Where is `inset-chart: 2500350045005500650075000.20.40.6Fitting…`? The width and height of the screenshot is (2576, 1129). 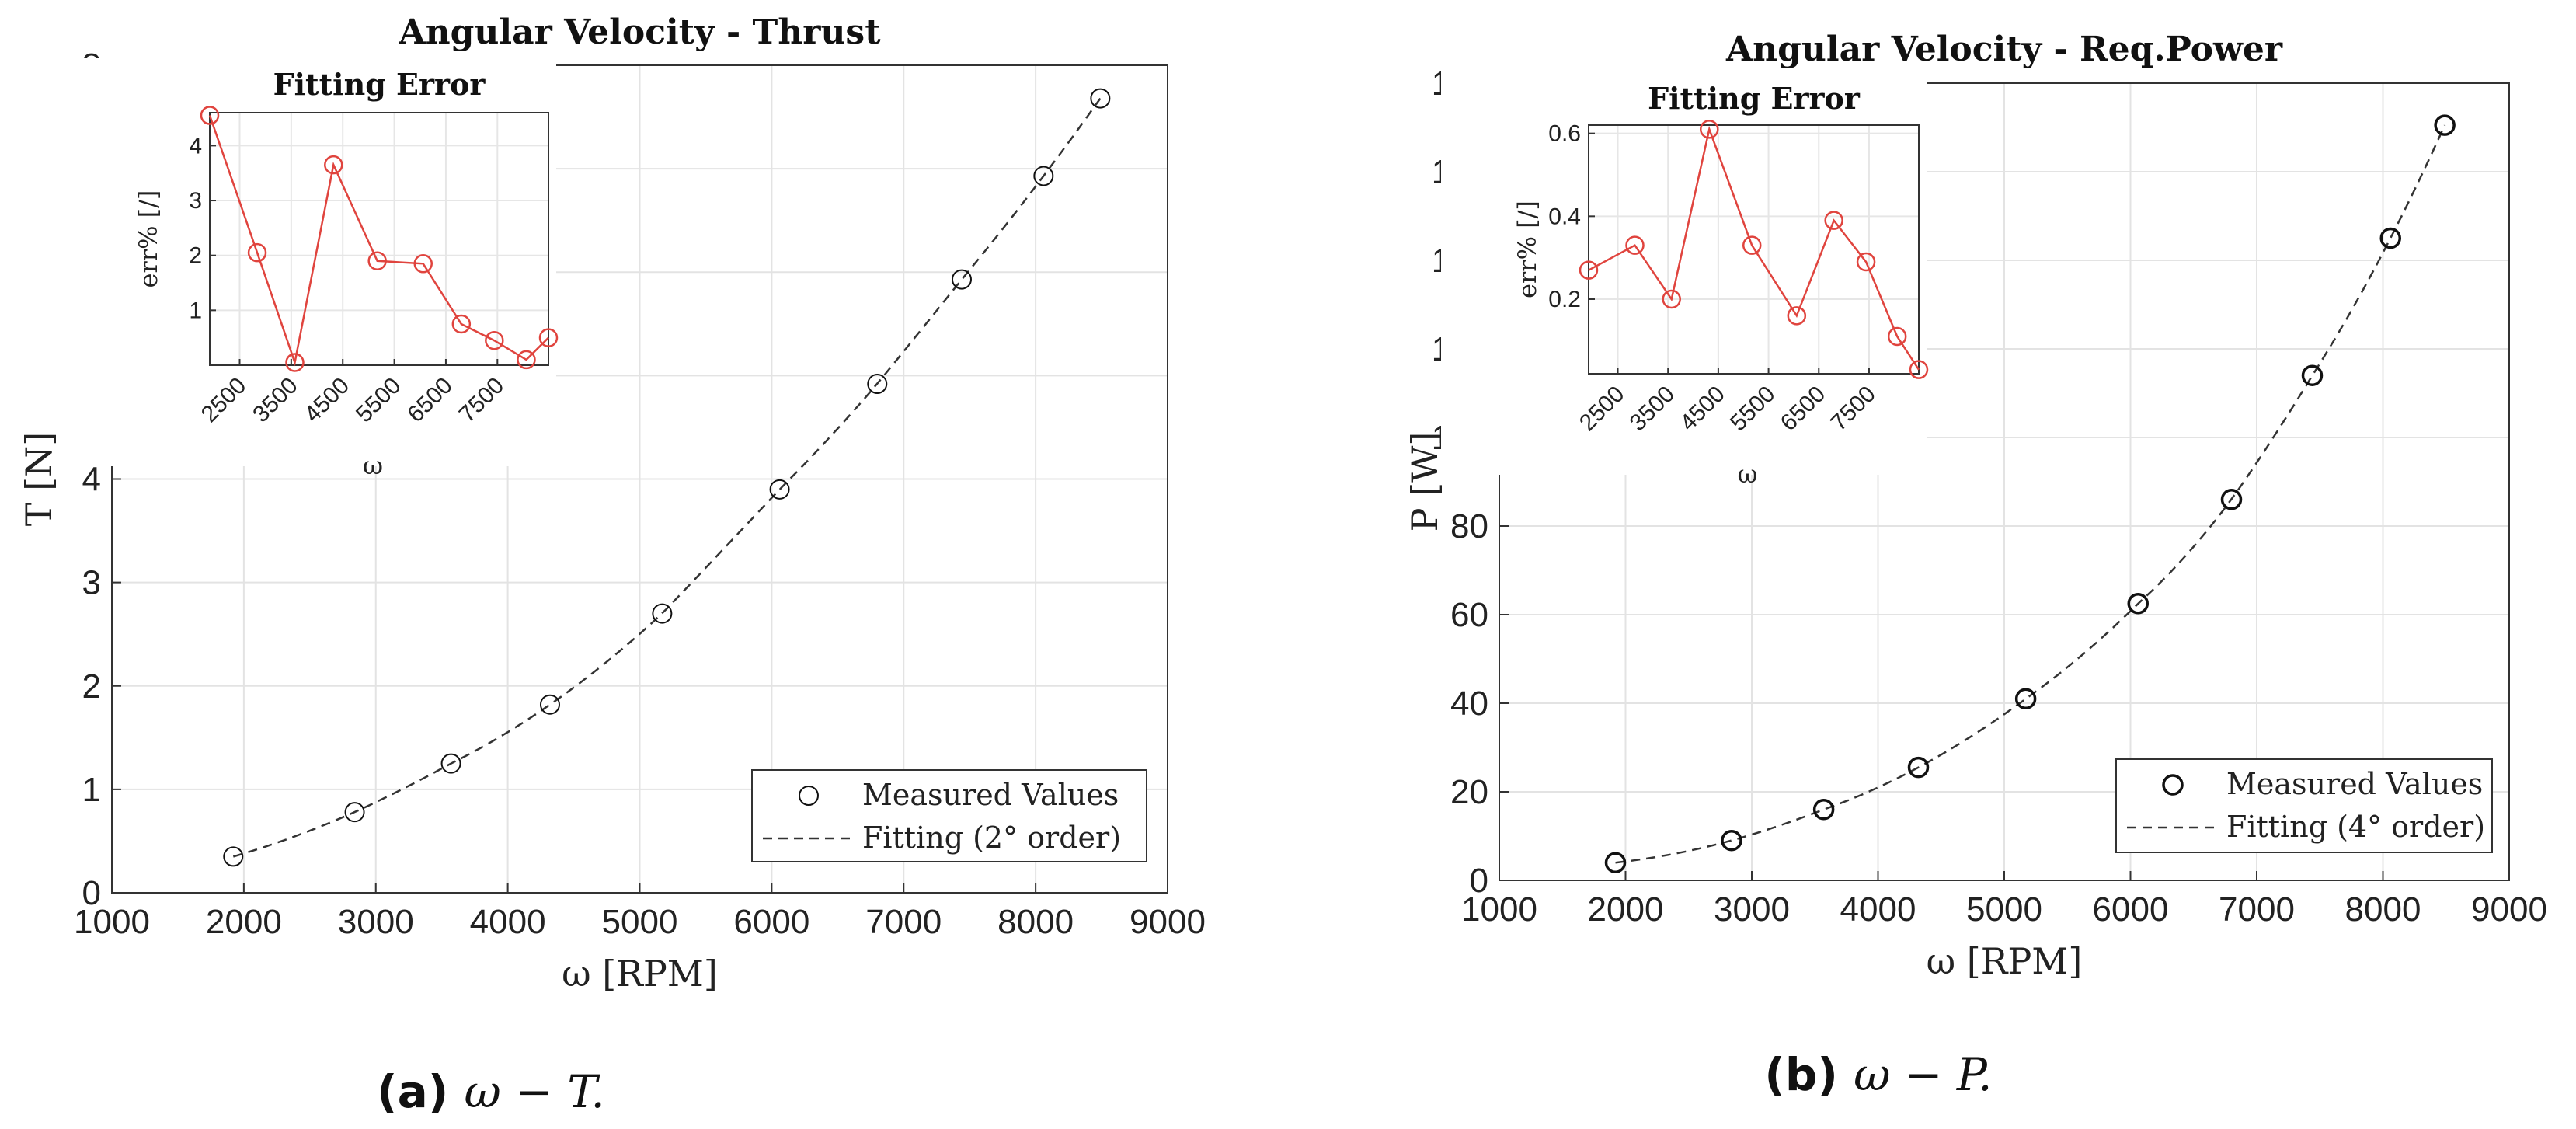
inset-chart: 2500350045005500650075000.20.40.6Fitting… is located at coordinates (1685, 280).